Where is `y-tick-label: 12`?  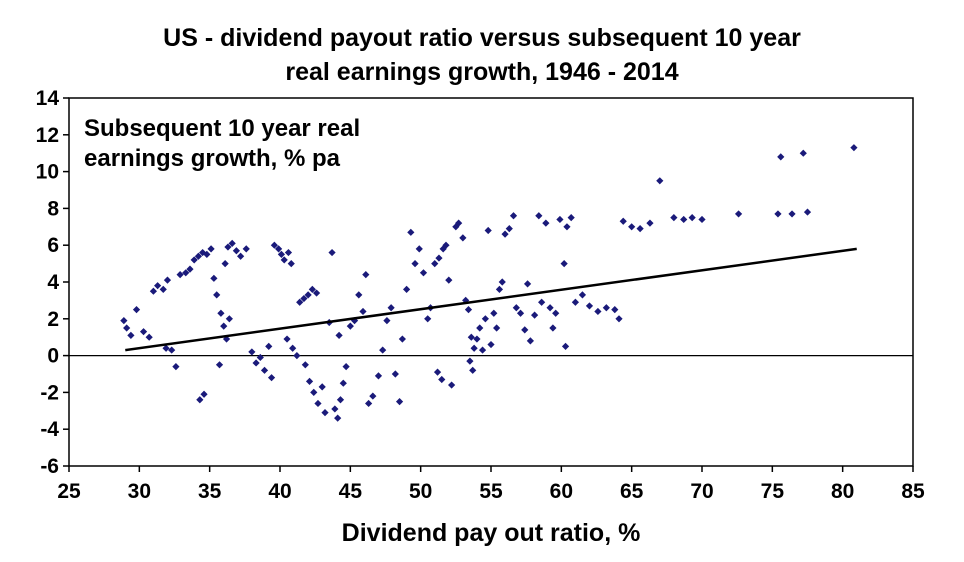
y-tick-label: 12 is located at coordinates (47, 135).